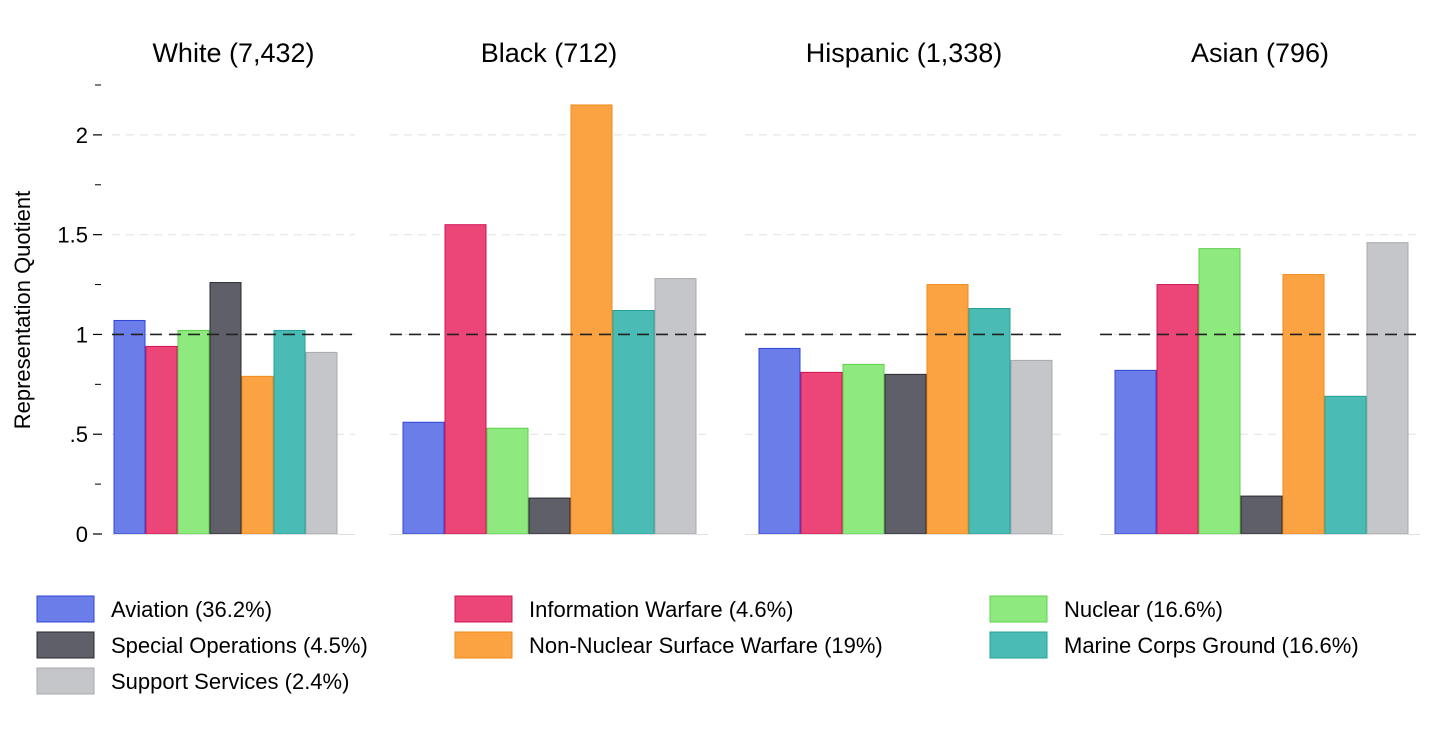  I want to click on legend-item: Nuclear (16.6%), so click(1106, 609).